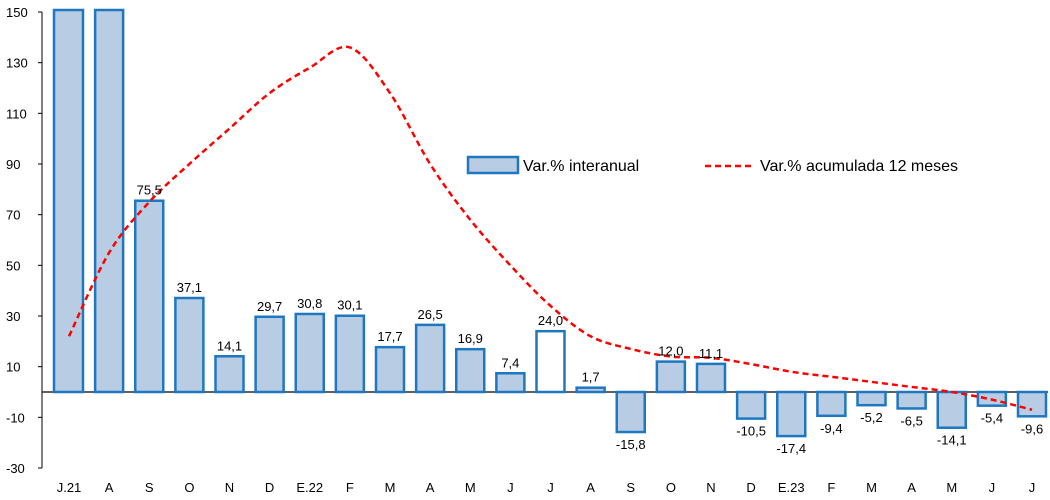 The height and width of the screenshot is (500, 1050). What do you see at coordinates (670, 351) in the screenshot?
I see `bar-value-label: 12,0` at bounding box center [670, 351].